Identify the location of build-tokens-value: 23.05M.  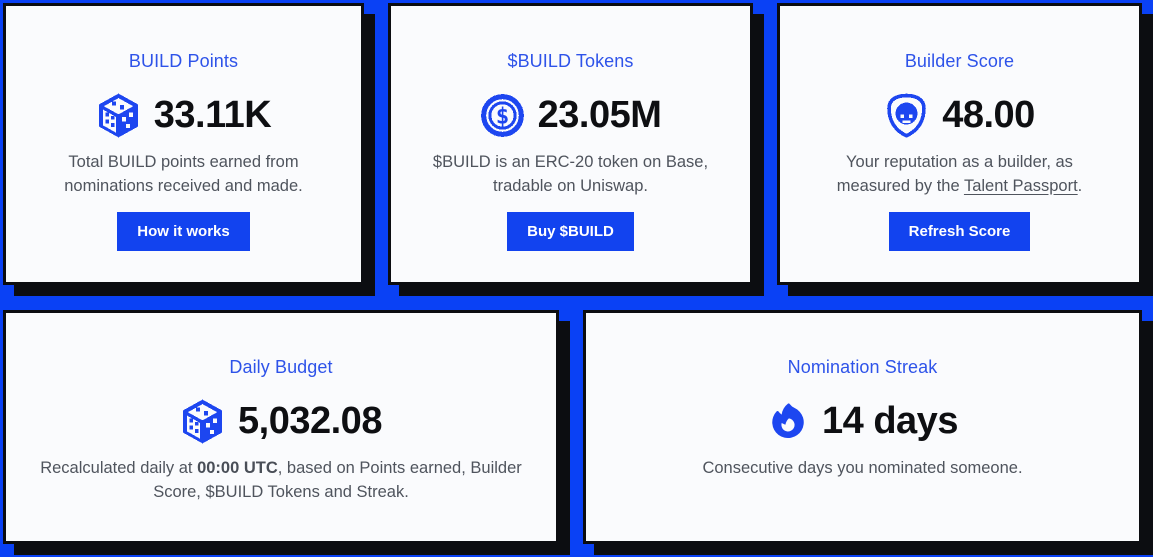
(599, 115).